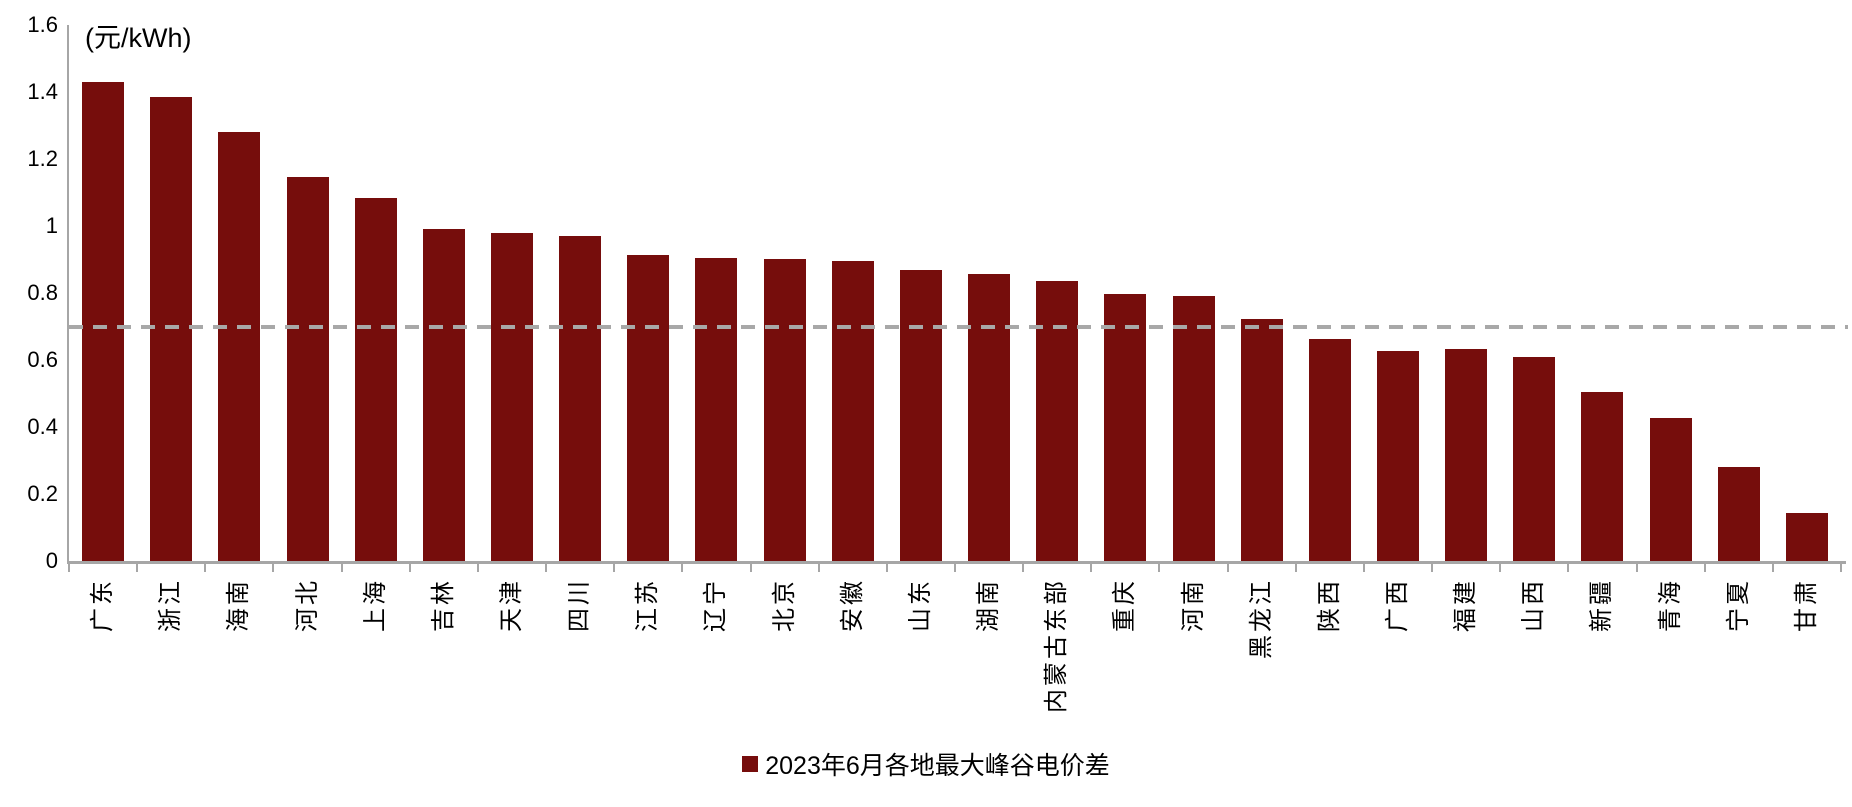 The width and height of the screenshot is (1852, 807). What do you see at coordinates (1534, 605) in the screenshot?
I see `x-tick-label: 山西` at bounding box center [1534, 605].